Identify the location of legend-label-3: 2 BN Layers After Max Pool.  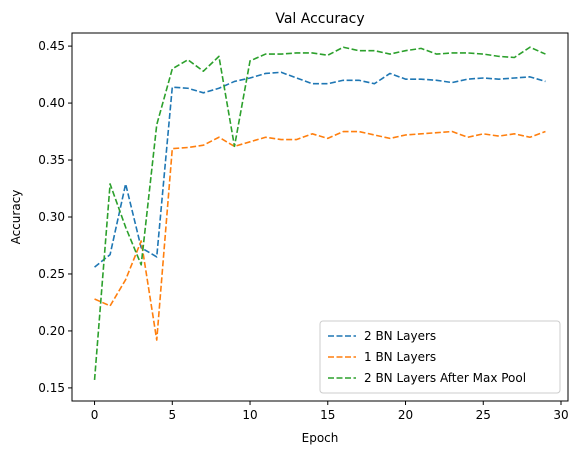
(445, 378).